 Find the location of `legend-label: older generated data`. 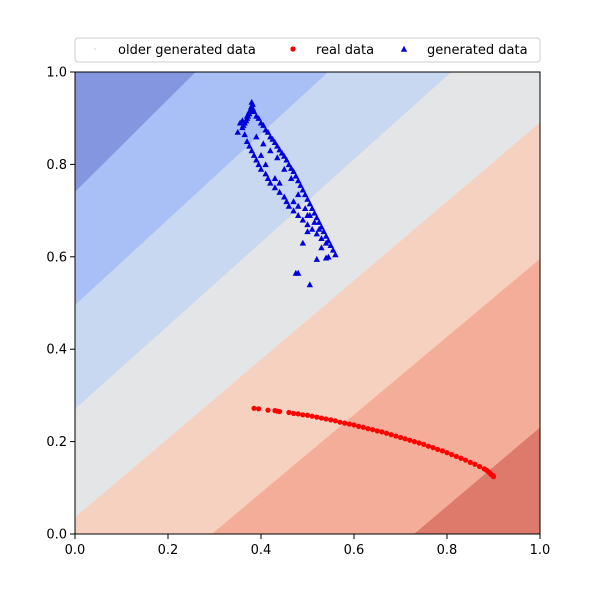

legend-label: older generated data is located at coordinates (187, 50).